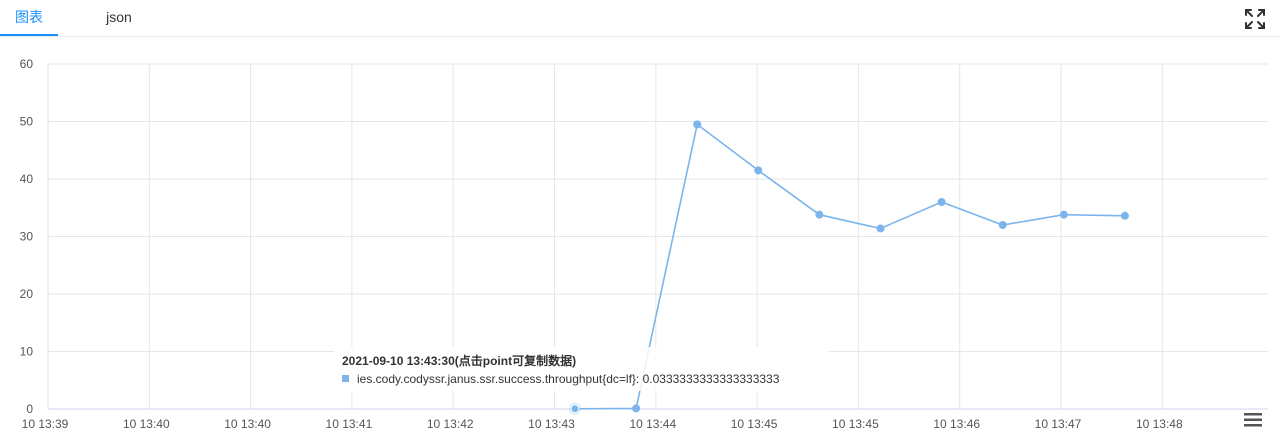  Describe the element at coordinates (27, 294) in the screenshot. I see `y-tick-label: 20` at that location.